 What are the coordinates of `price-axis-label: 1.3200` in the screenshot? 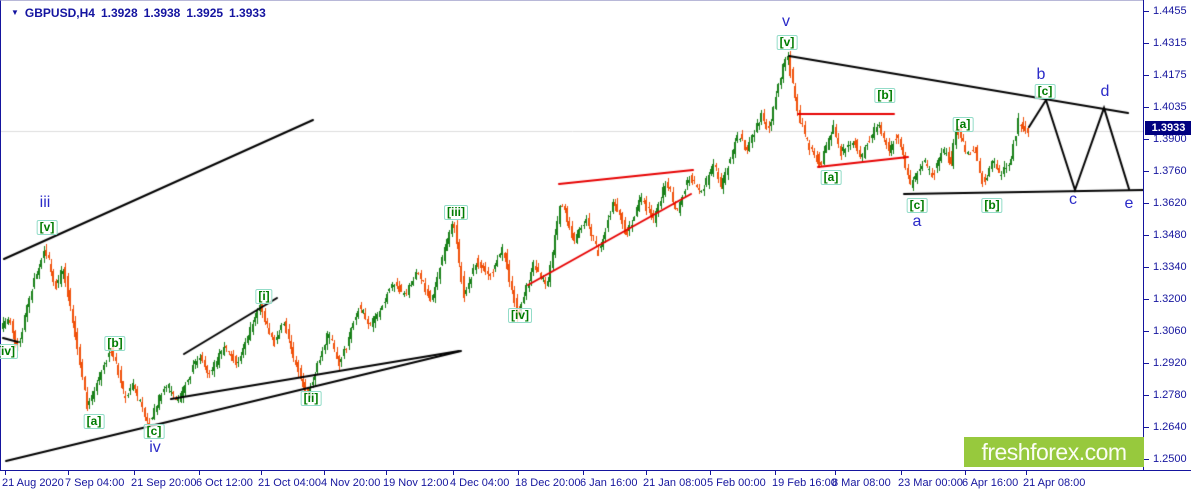 It's located at (1170, 299).